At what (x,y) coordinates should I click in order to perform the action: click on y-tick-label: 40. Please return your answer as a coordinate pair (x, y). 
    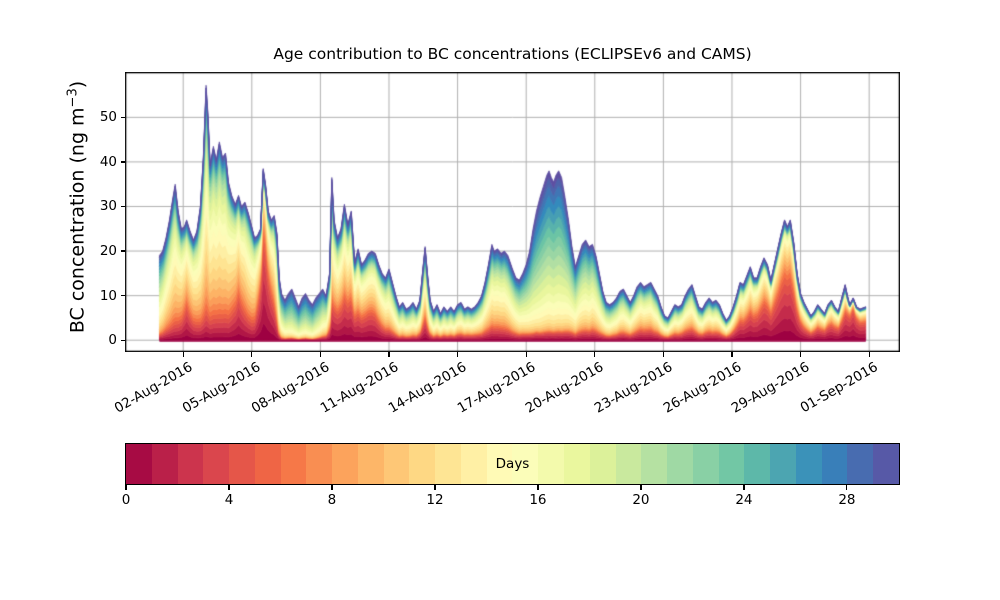
    Looking at the image, I should click on (108, 161).